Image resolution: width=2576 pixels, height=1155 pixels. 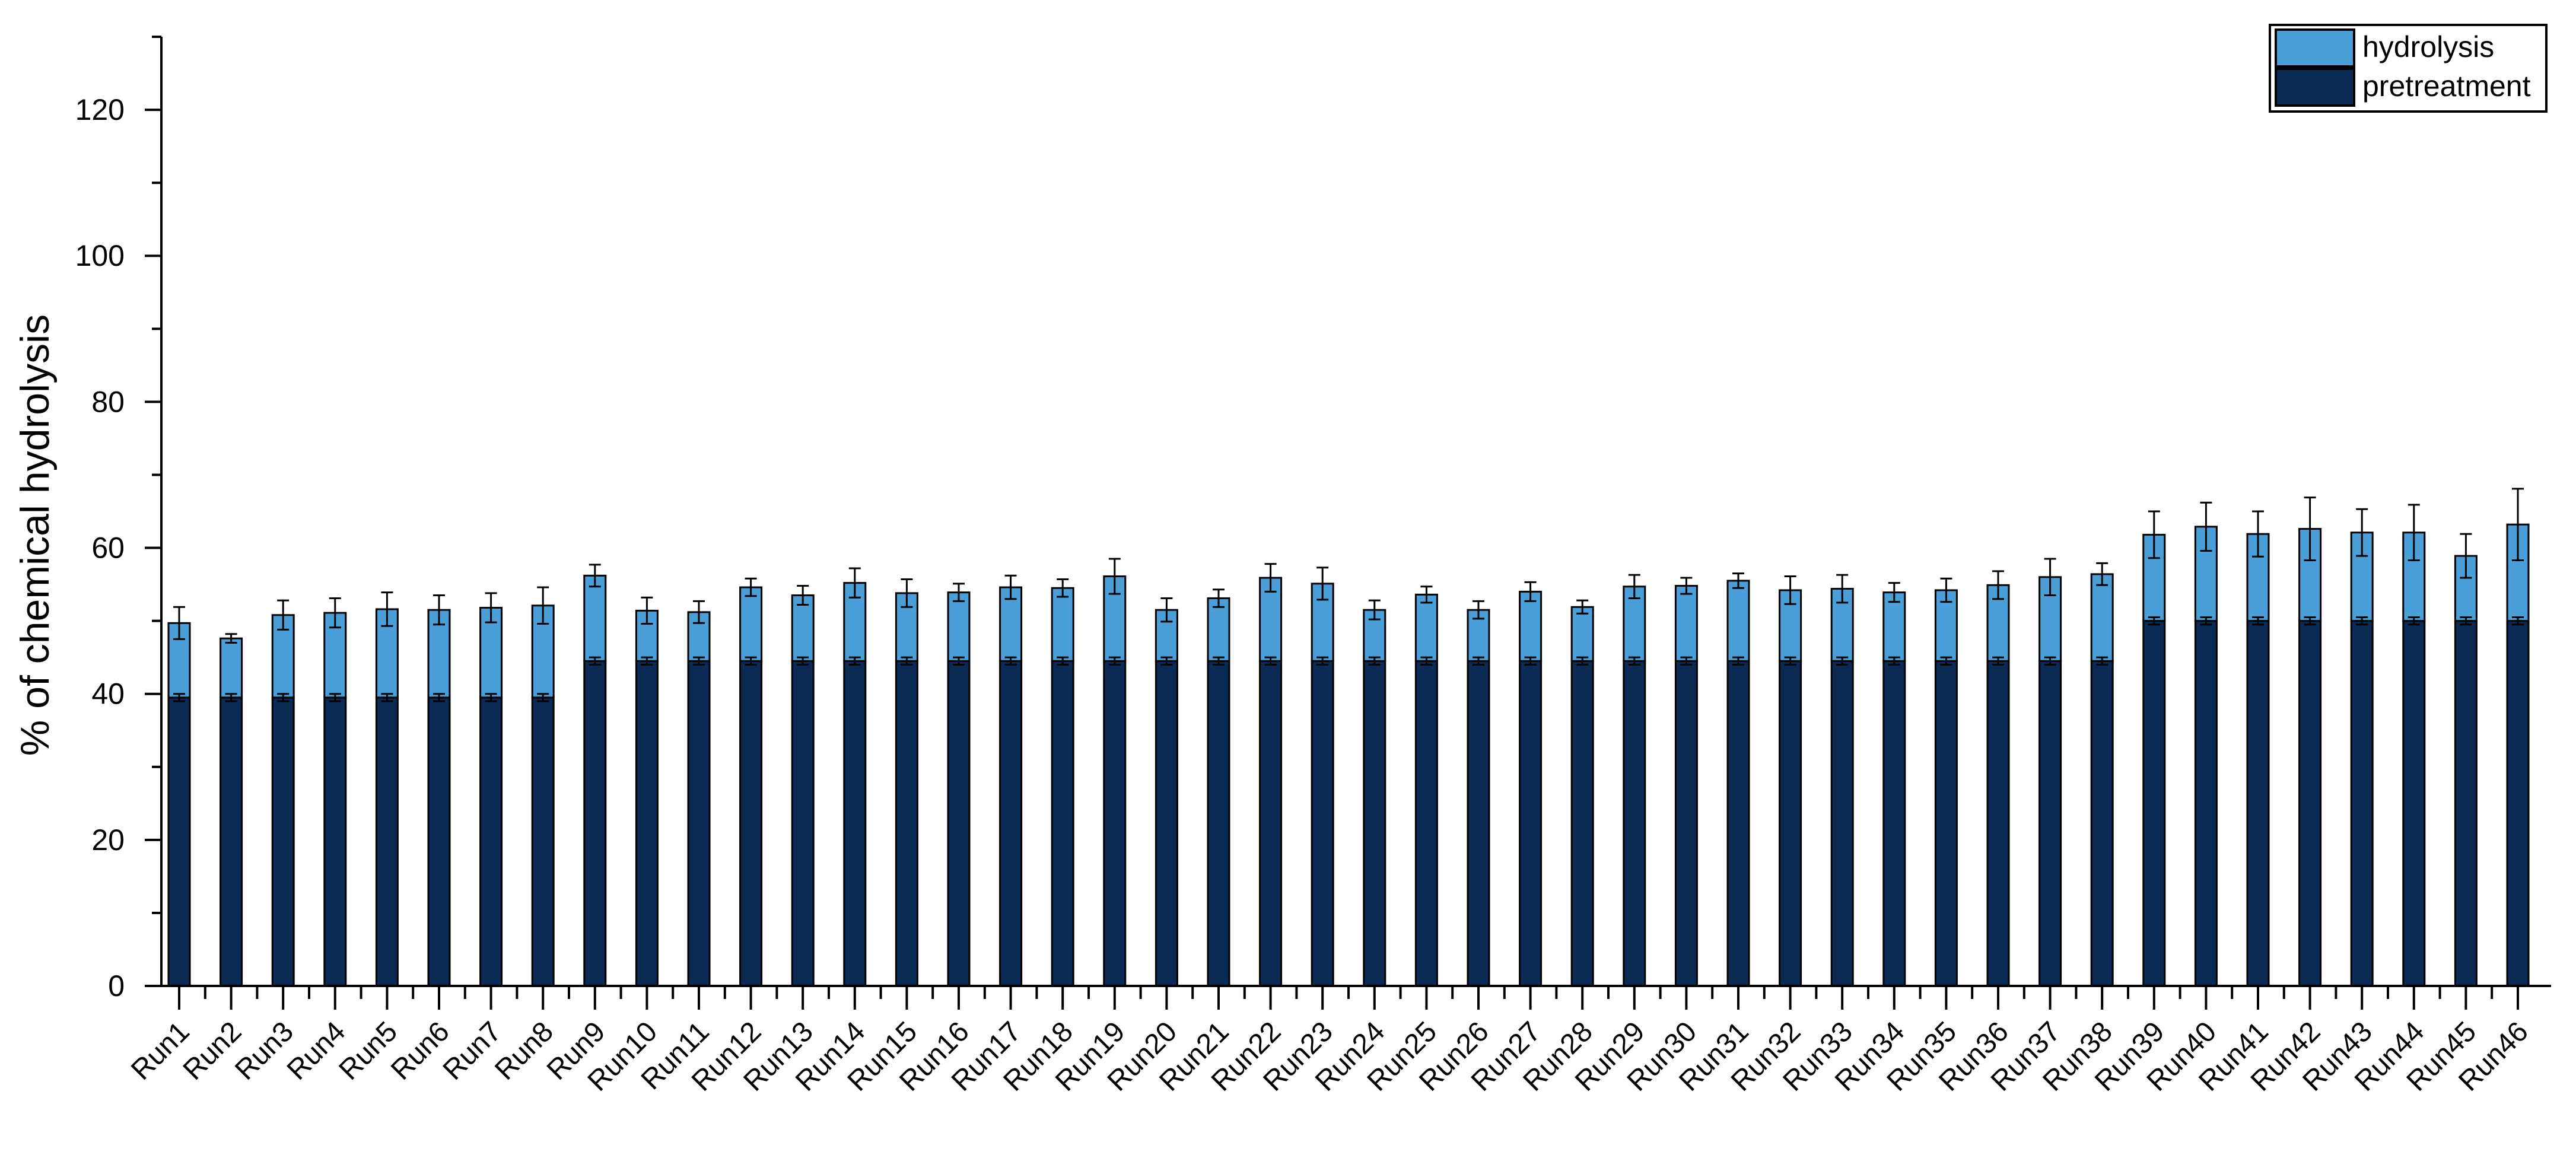 I want to click on errorbar-hydrolysis-Run20, so click(x=1166, y=610).